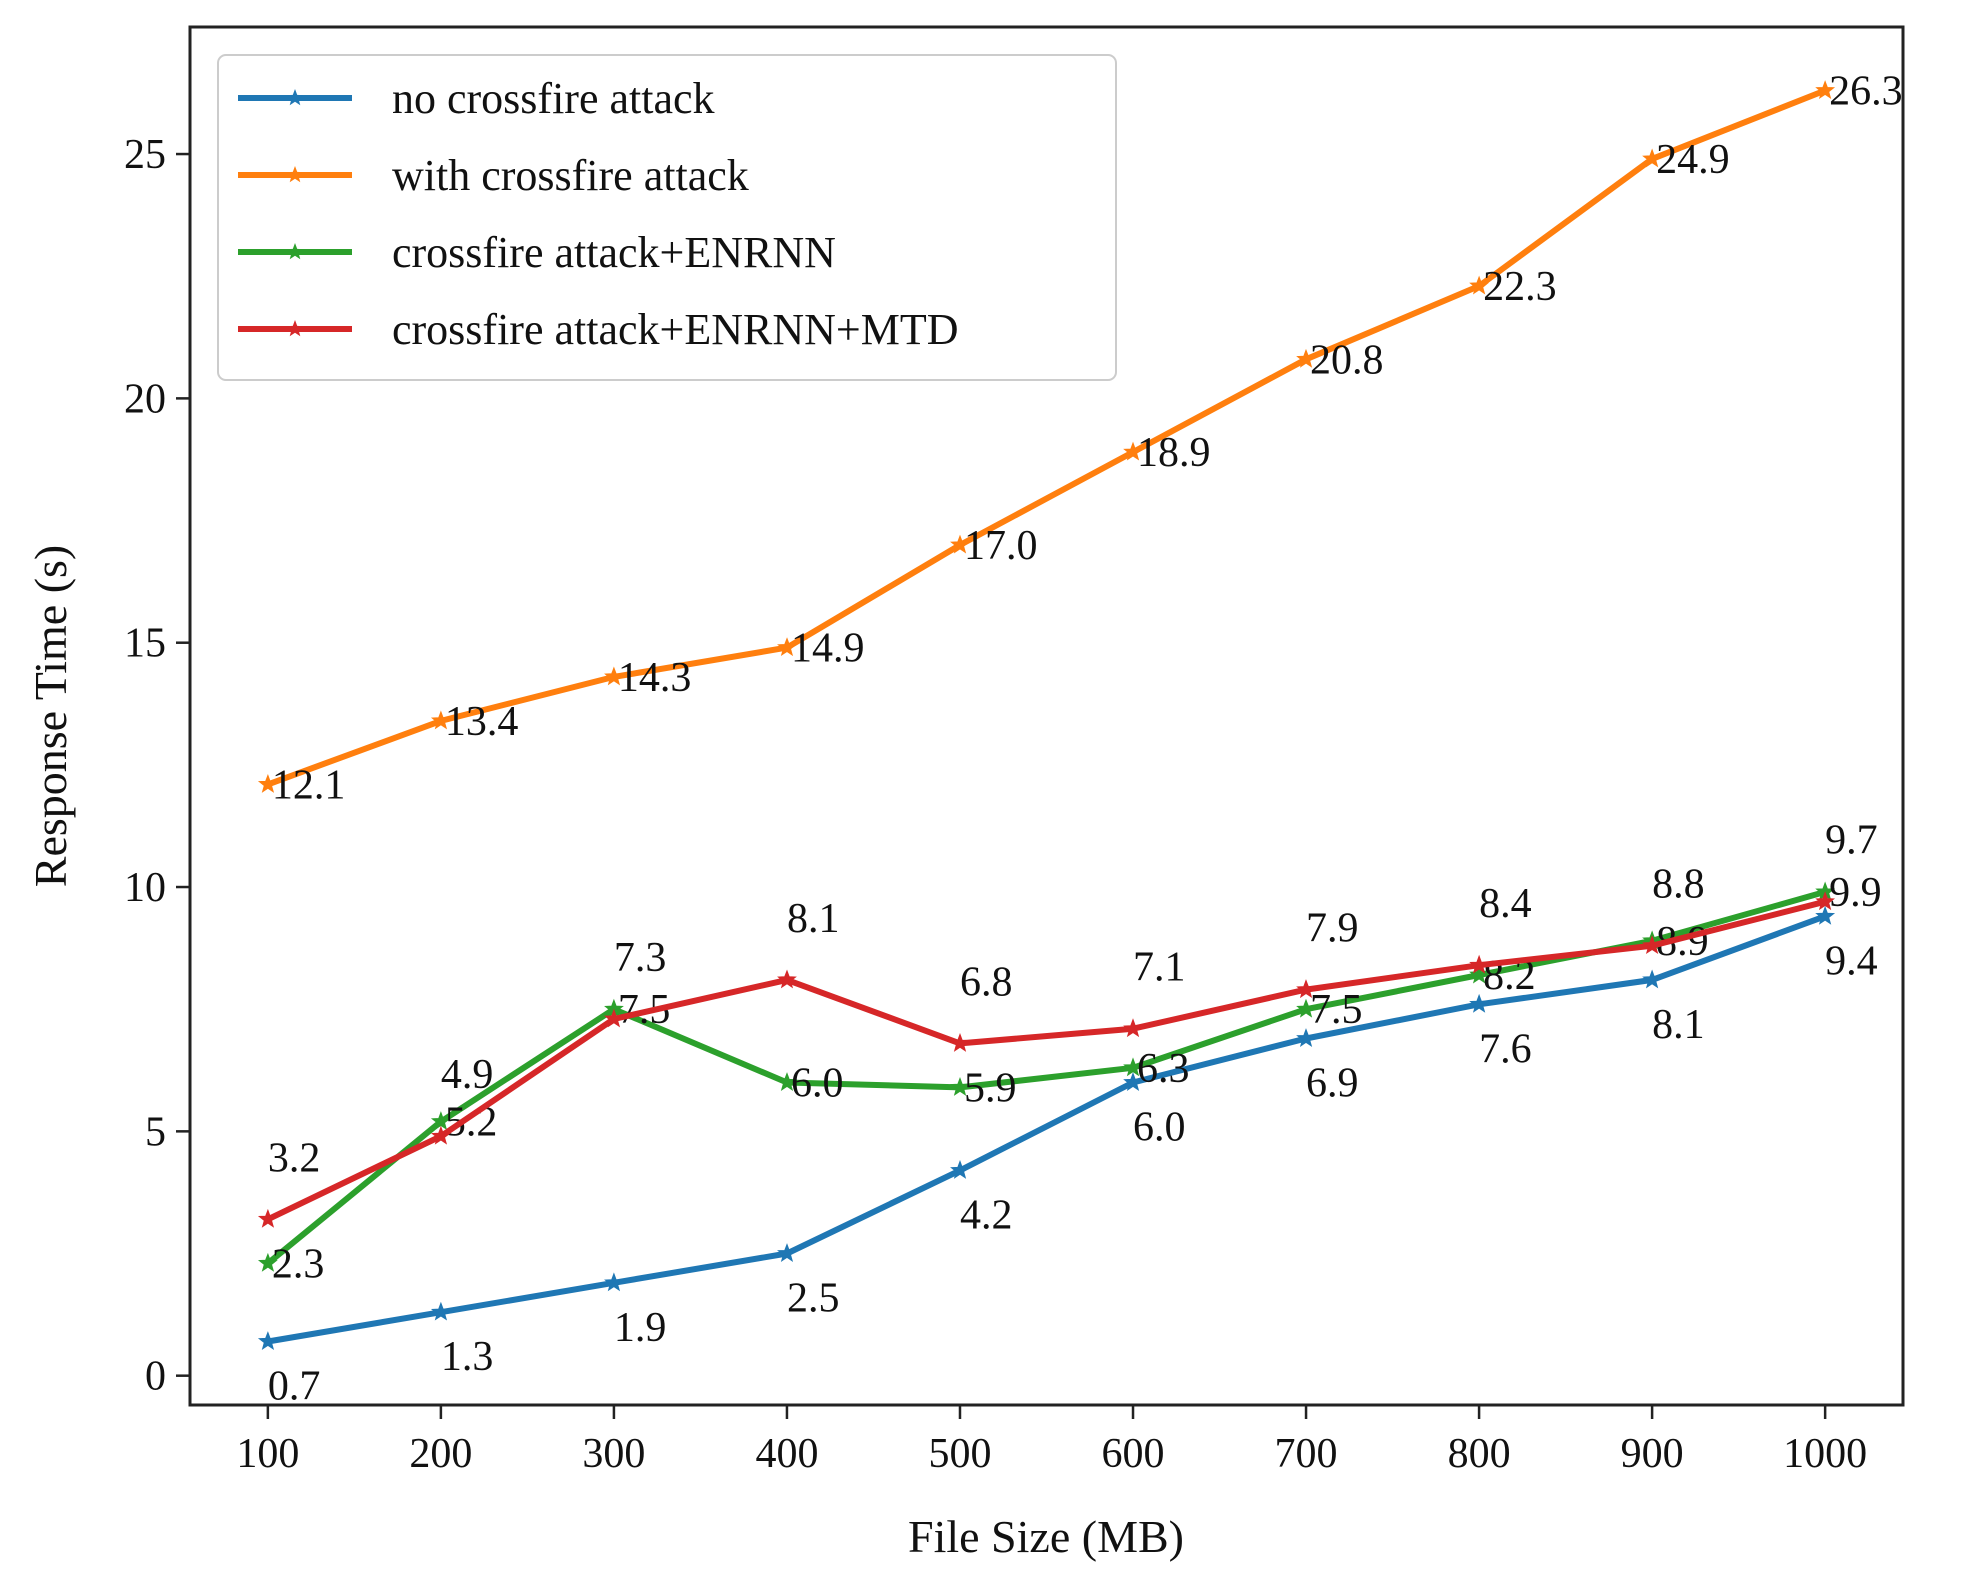  I want to click on data-label: 20.8, so click(1347, 360).